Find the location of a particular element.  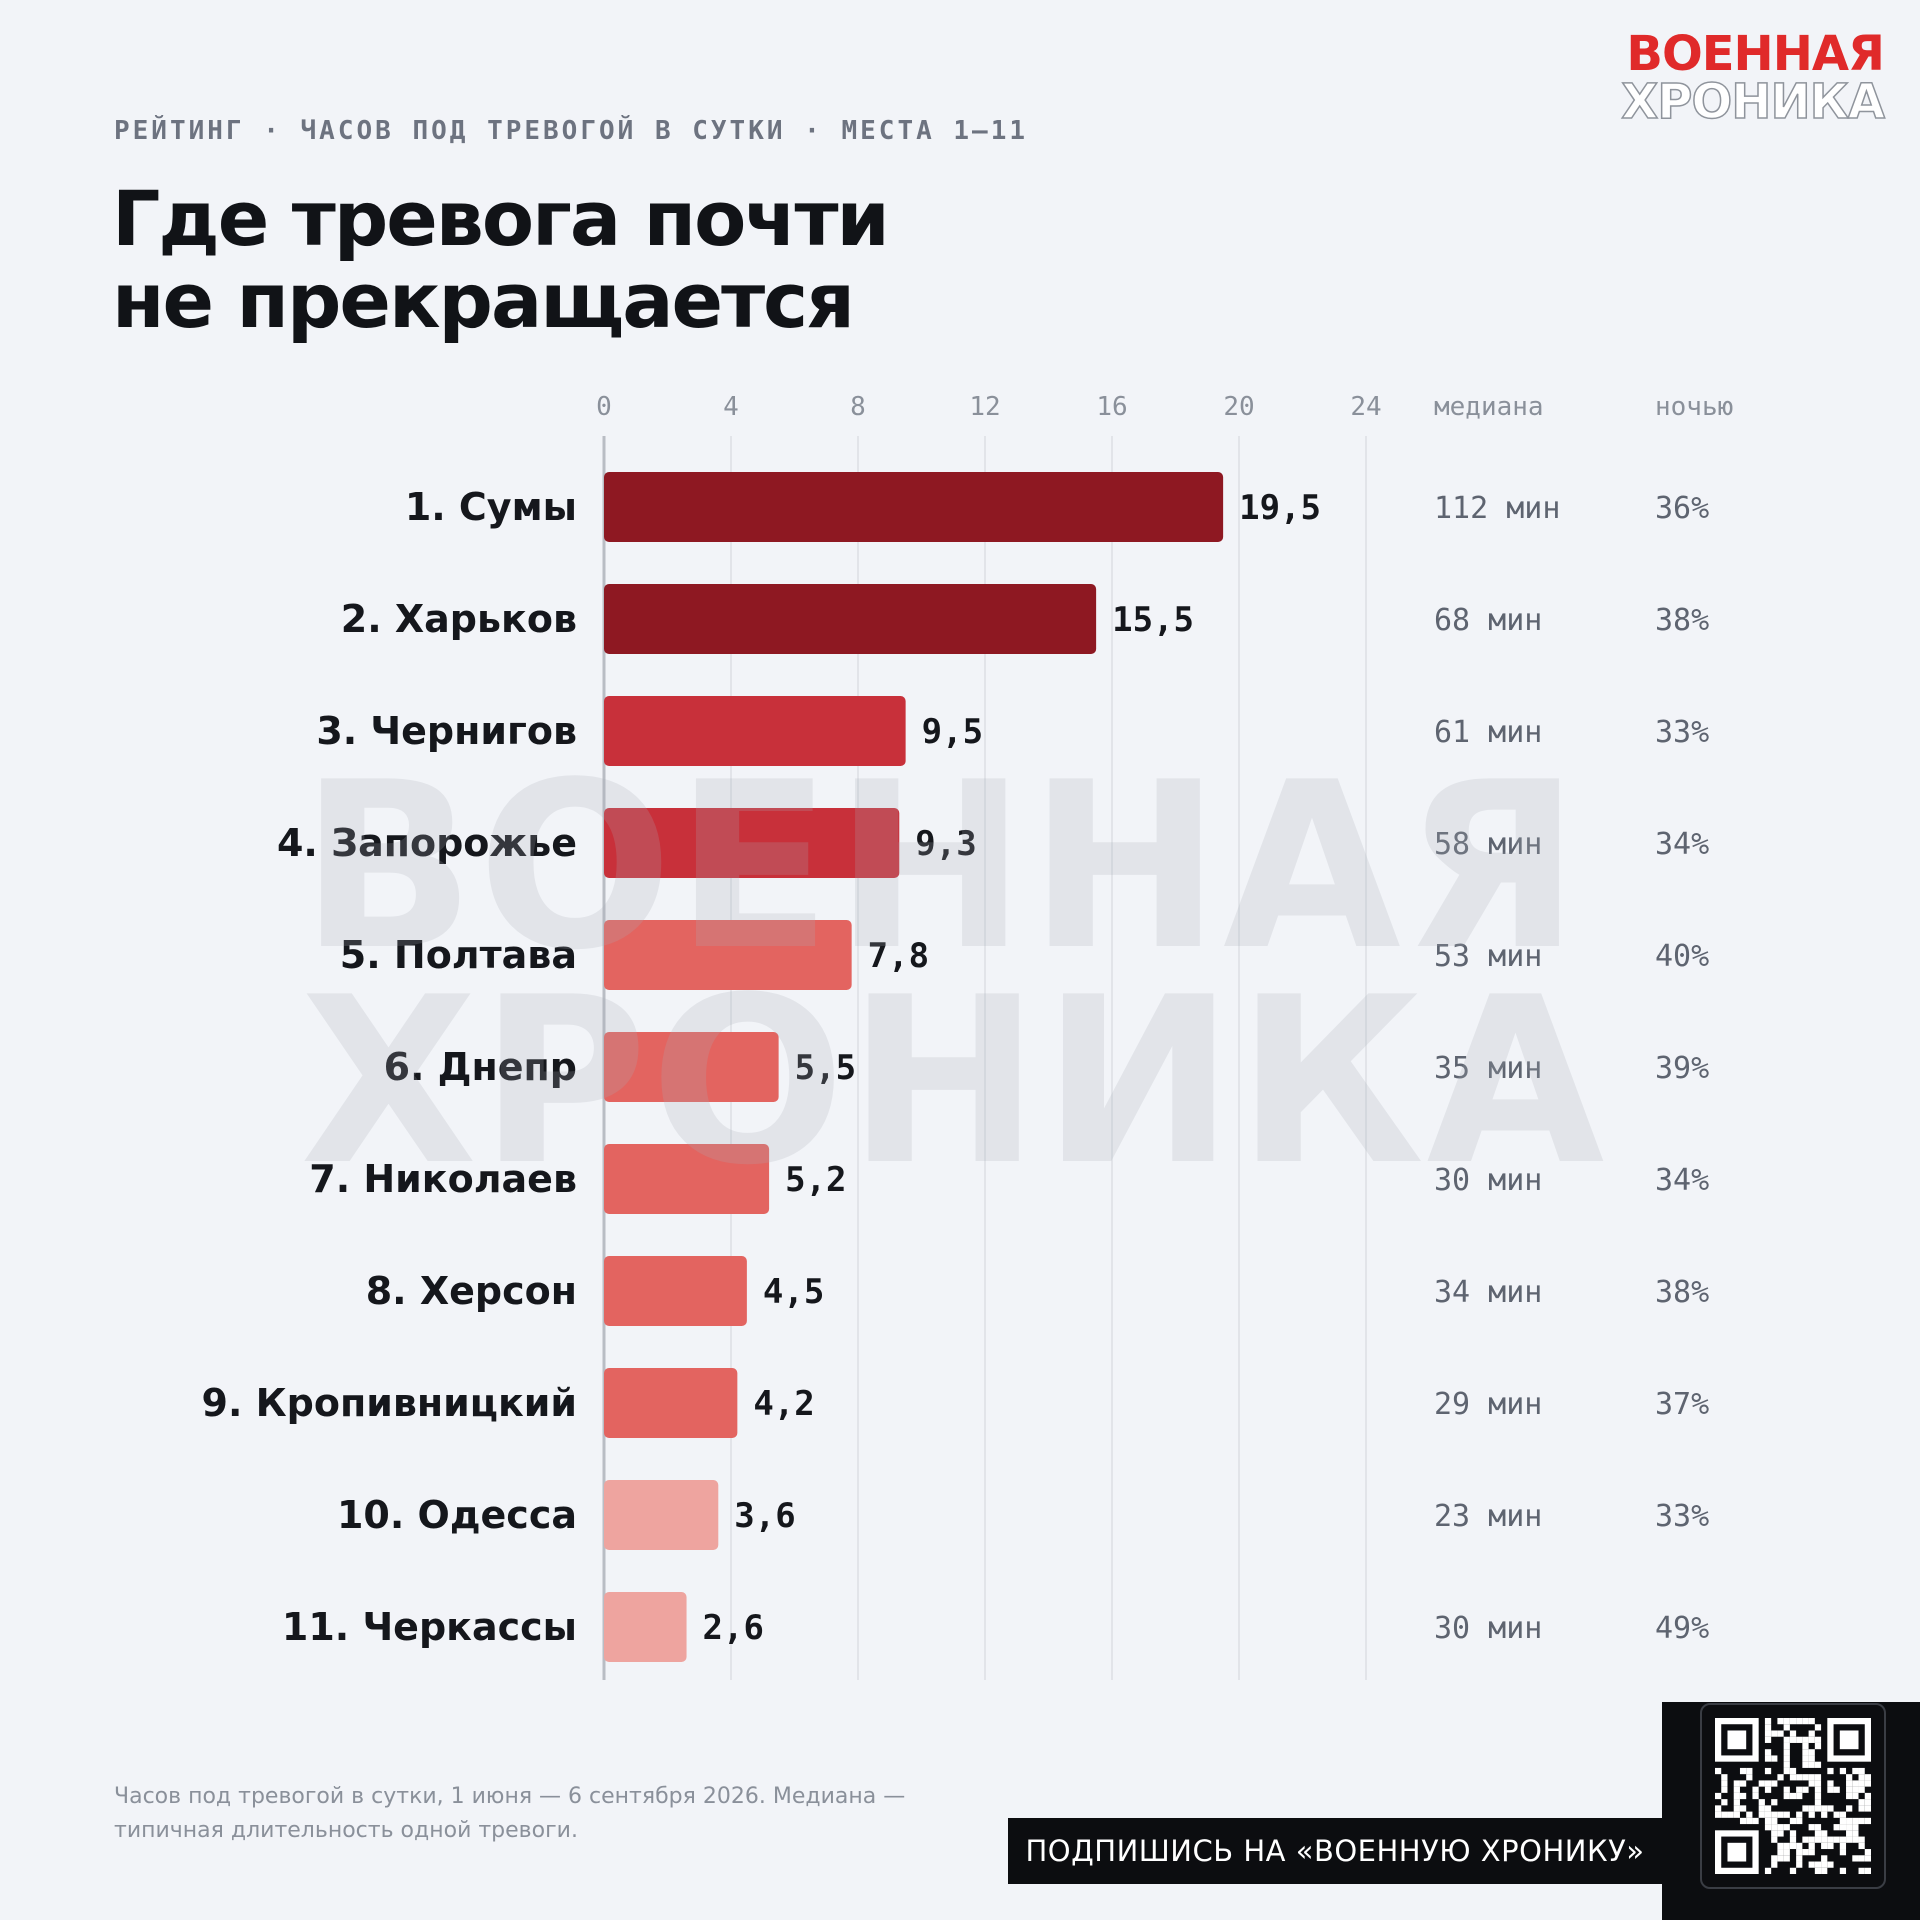

data-label: 19,5 is located at coordinates (1280, 508).